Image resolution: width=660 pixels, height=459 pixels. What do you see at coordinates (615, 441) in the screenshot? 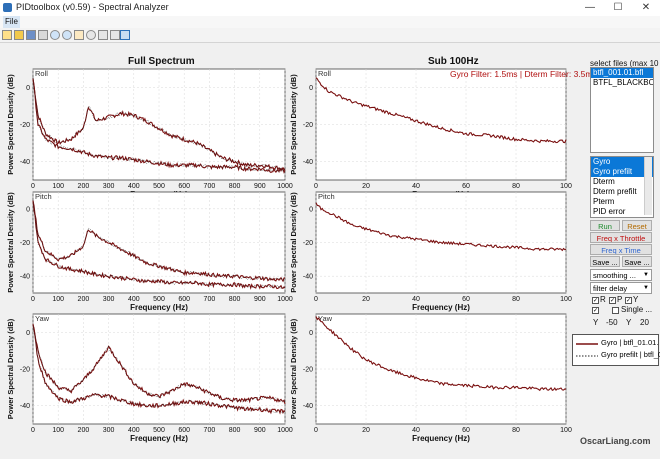
I see `watermark-logo: OscarLiang.com` at bounding box center [615, 441].